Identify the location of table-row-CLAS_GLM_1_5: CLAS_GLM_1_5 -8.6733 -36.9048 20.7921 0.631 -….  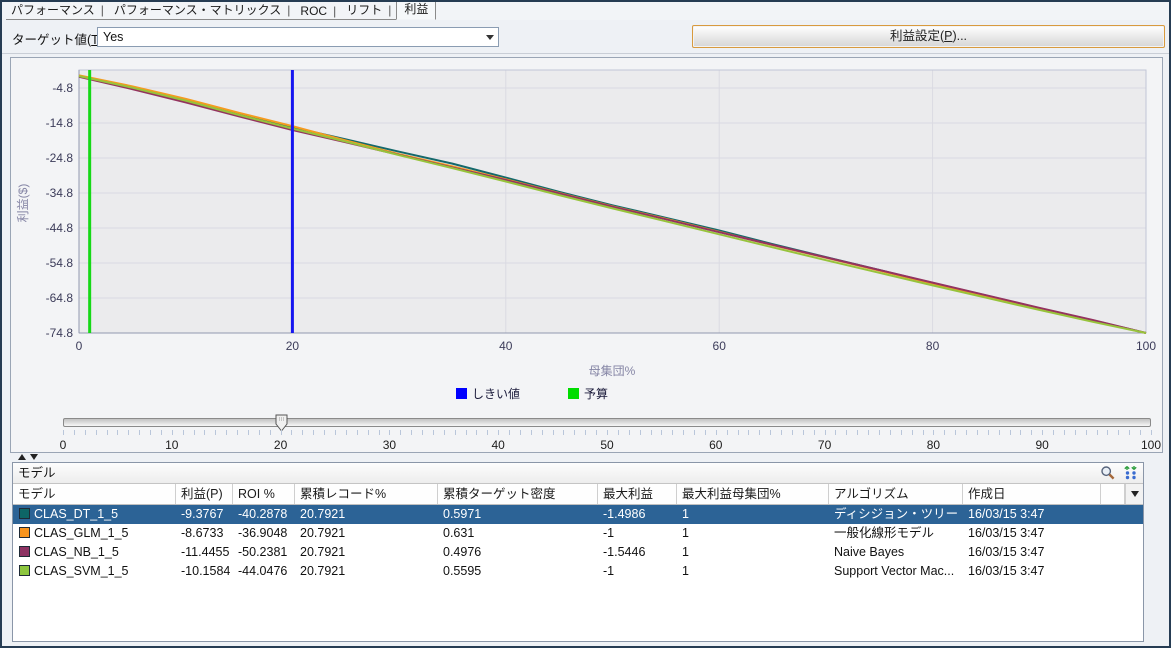
(578, 533).